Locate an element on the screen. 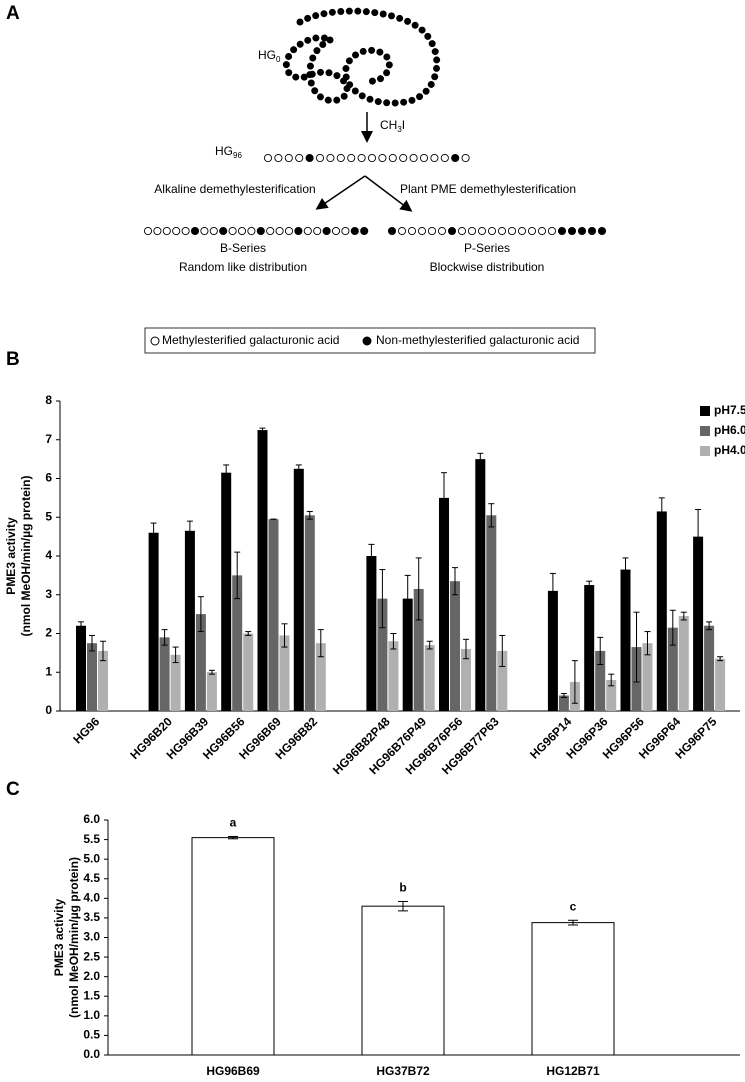  y-tick-label: 5.0 is located at coordinates (91, 858).